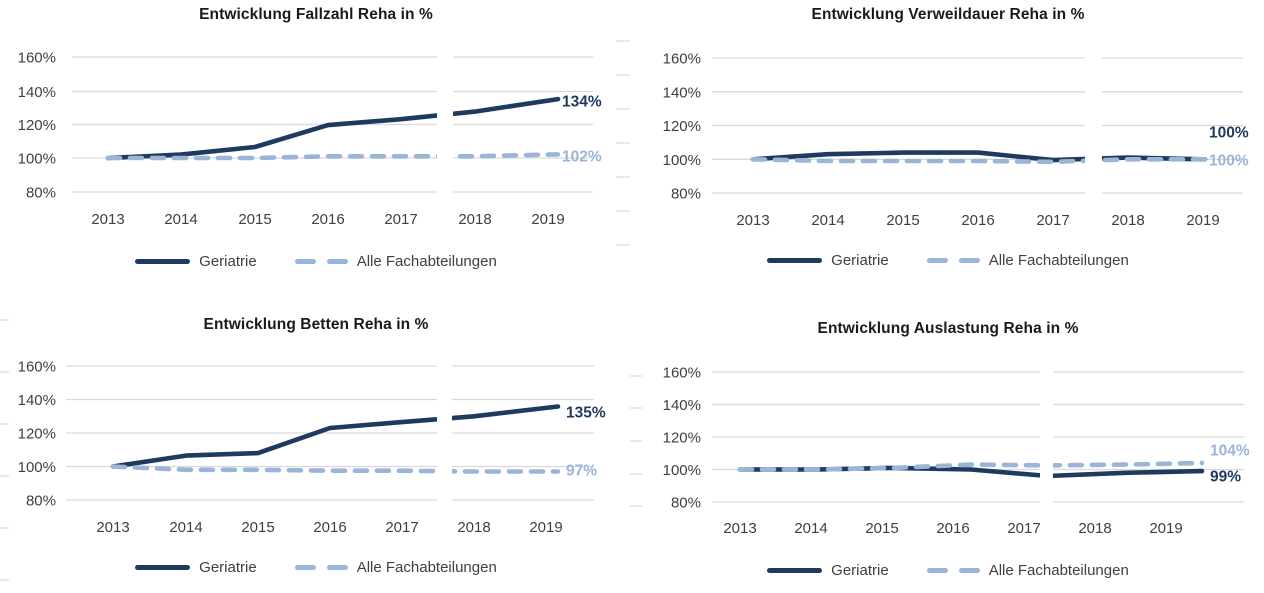 Image resolution: width=1264 pixels, height=593 pixels. Describe the element at coordinates (1225, 477) in the screenshot. I see `value-label-geriatrie: 99%` at that location.